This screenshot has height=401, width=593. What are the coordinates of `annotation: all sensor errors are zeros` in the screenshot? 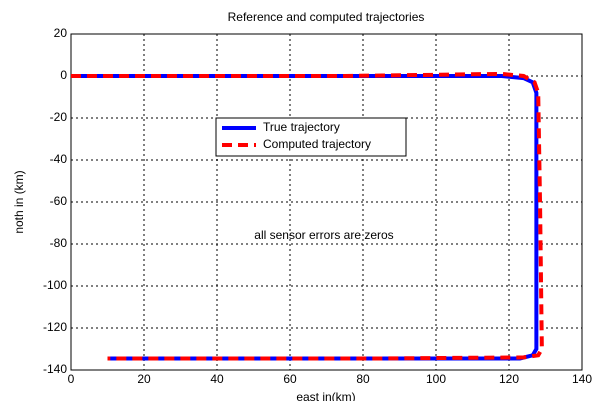 It's located at (323, 235).